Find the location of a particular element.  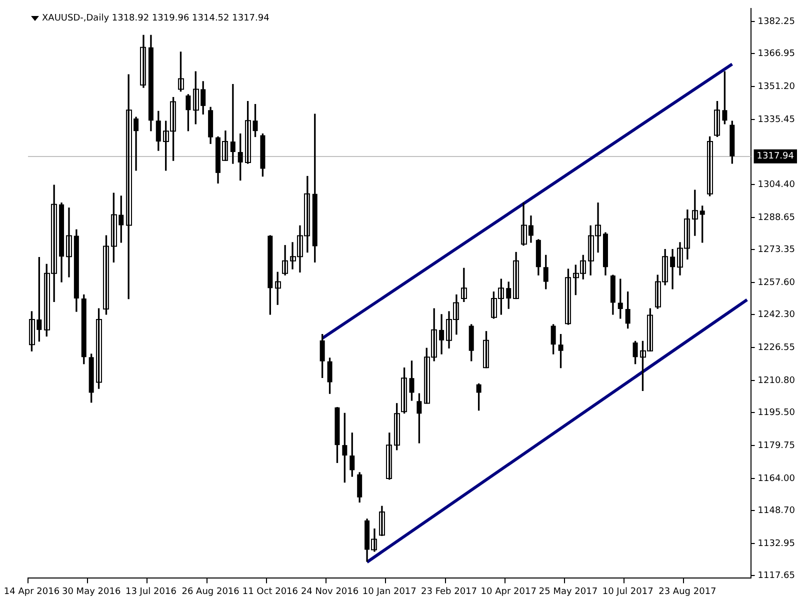

y-tick-label: 1257.60 is located at coordinates (777, 283).